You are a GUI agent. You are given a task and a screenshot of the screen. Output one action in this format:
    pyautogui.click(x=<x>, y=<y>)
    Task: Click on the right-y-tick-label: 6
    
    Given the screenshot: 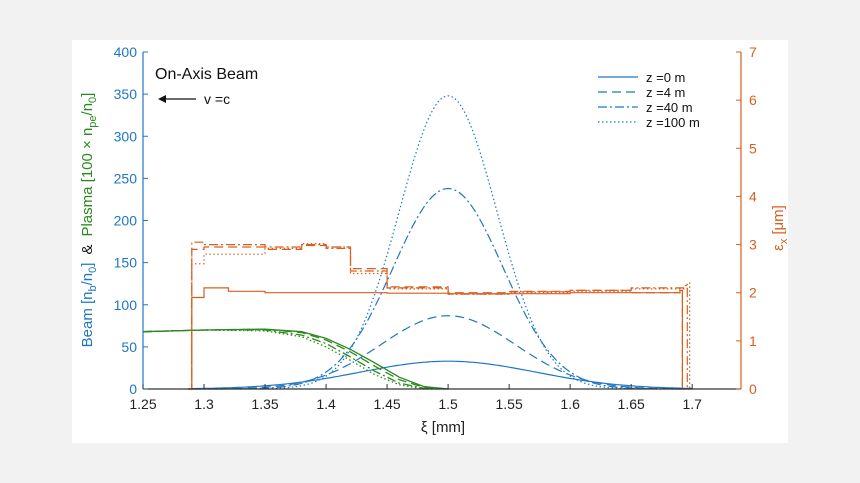 What is the action you would take?
    pyautogui.click(x=753, y=100)
    